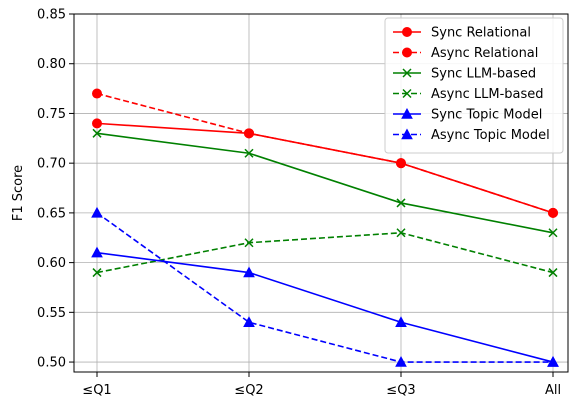  What do you see at coordinates (51, 114) in the screenshot?
I see `y-tick-label: 0.75` at bounding box center [51, 114].